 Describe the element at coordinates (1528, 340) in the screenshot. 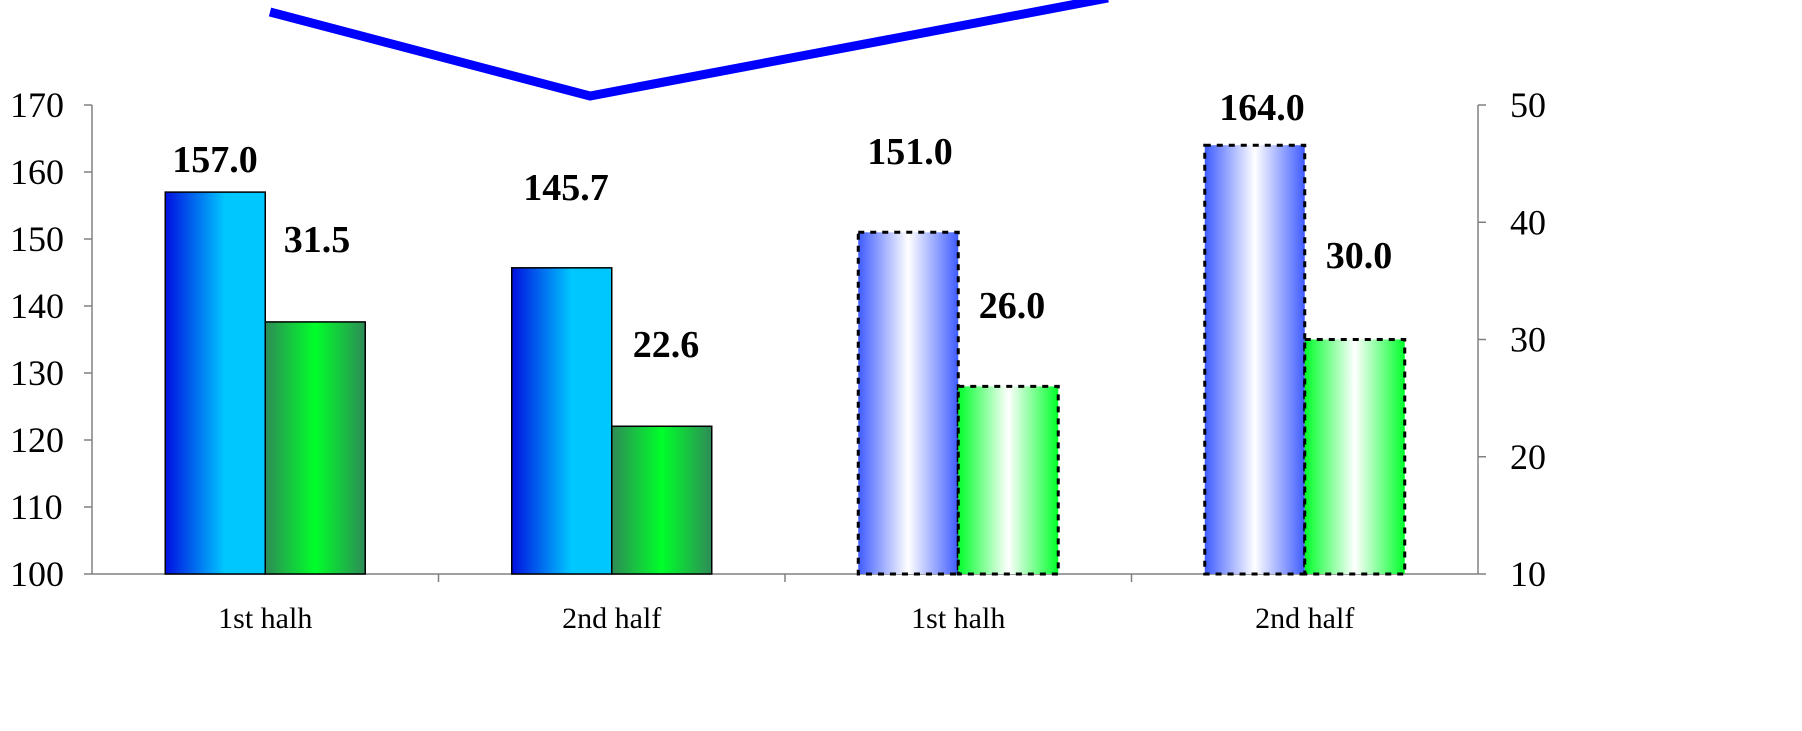

I see `y-right-tick-label: 30` at that location.